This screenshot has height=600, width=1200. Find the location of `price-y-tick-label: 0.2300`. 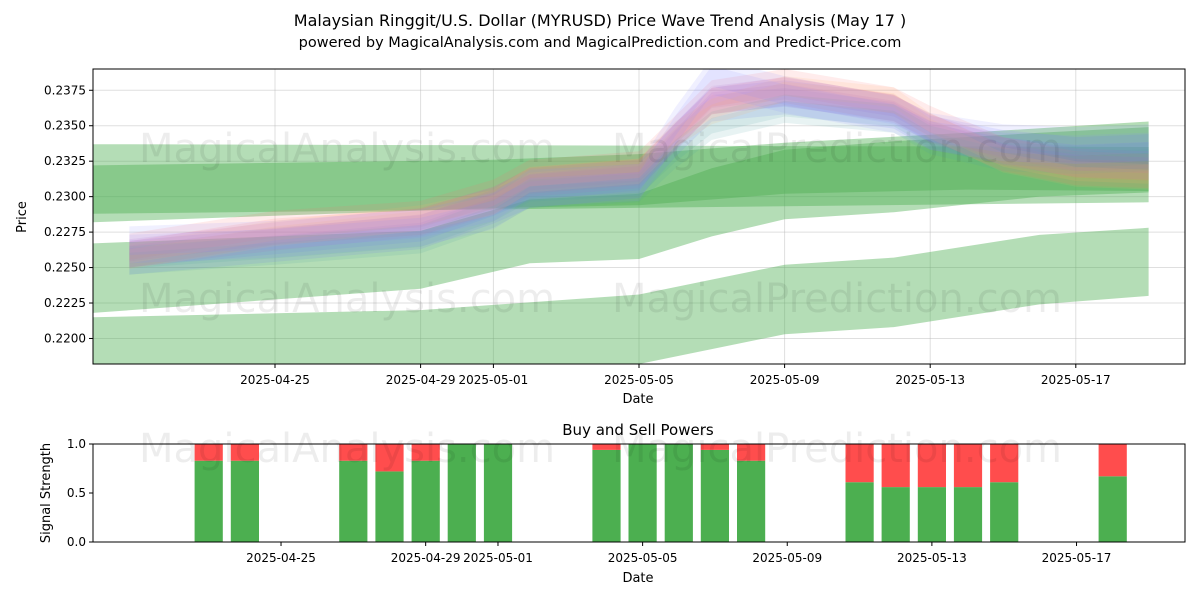

price-y-tick-label: 0.2300 is located at coordinates (65, 197).